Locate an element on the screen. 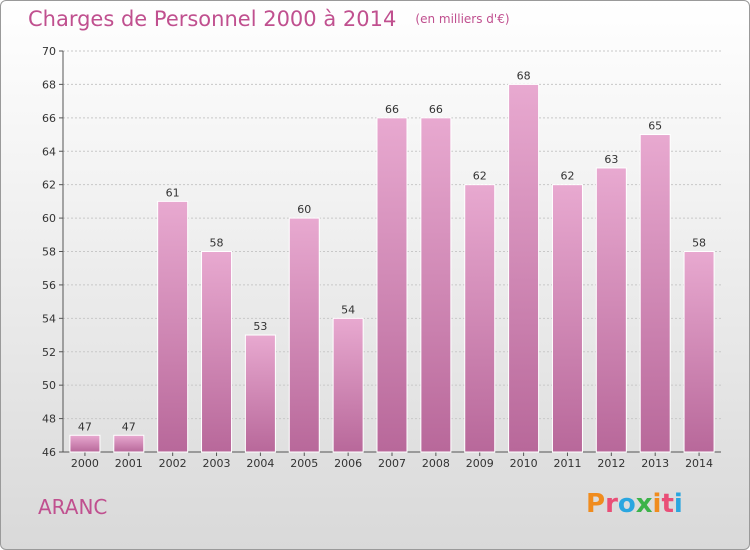  y-tick-label: 52 is located at coordinates (49, 352).